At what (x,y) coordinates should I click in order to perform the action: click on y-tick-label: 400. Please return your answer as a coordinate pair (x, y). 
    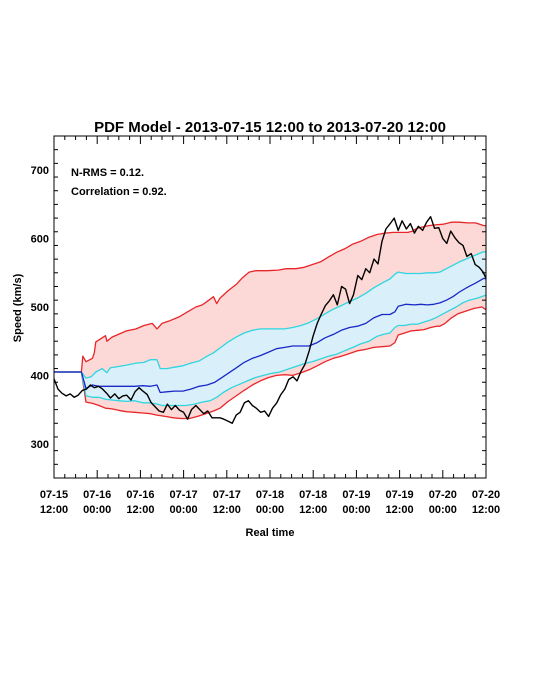
    Looking at the image, I should click on (40, 376).